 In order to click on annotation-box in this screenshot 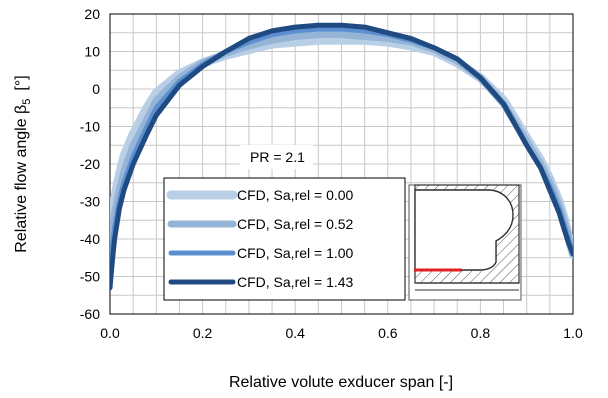, I will do `click(276, 157)`.